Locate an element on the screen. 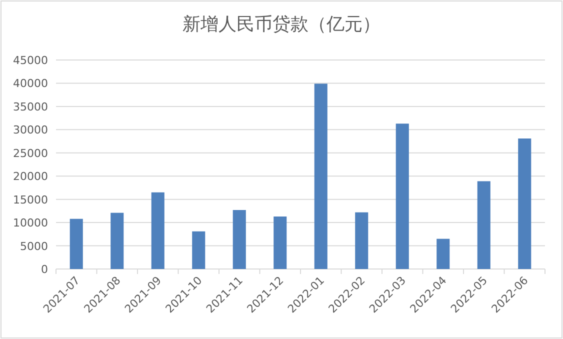 Image resolution: width=563 pixels, height=339 pixels. chart-title: 新增人民币贷款（亿元） is located at coordinates (281, 24).